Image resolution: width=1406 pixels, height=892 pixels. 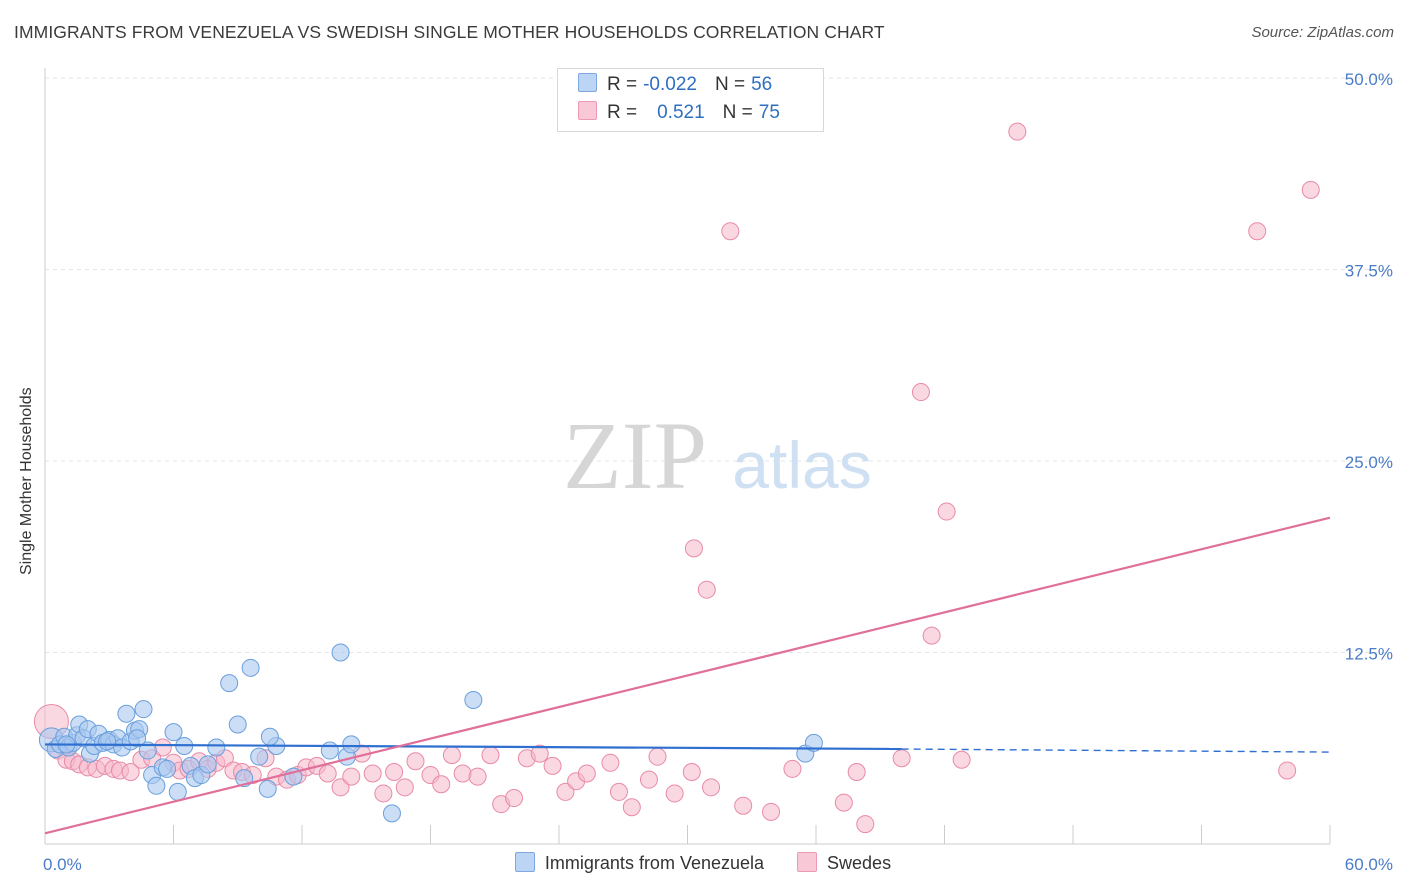 What do you see at coordinates (670, 84) in the screenshot?
I see `legend-r-value: -0.022` at bounding box center [670, 84].